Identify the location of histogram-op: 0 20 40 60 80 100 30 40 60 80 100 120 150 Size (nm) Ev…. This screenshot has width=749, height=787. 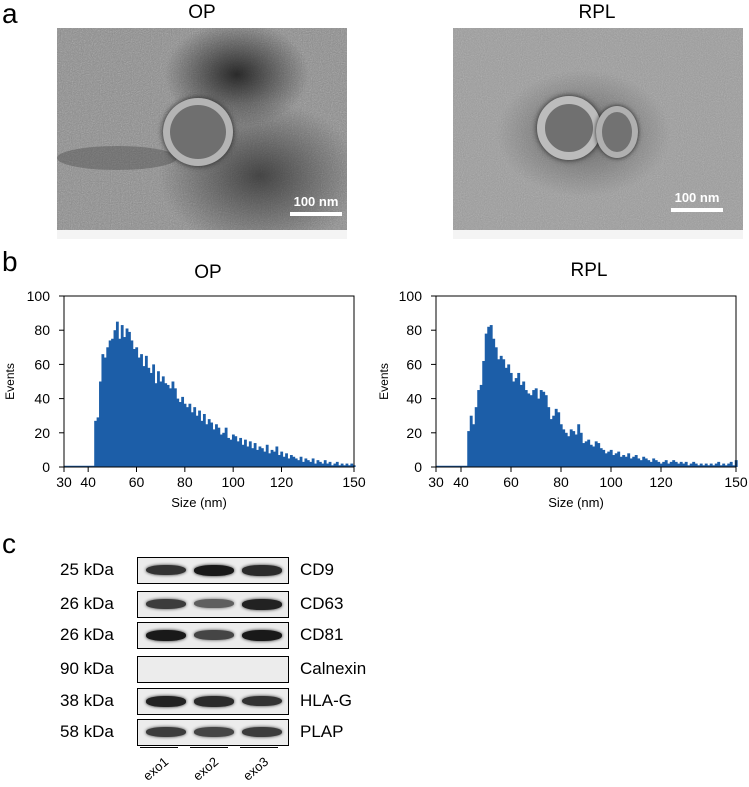
(184, 399).